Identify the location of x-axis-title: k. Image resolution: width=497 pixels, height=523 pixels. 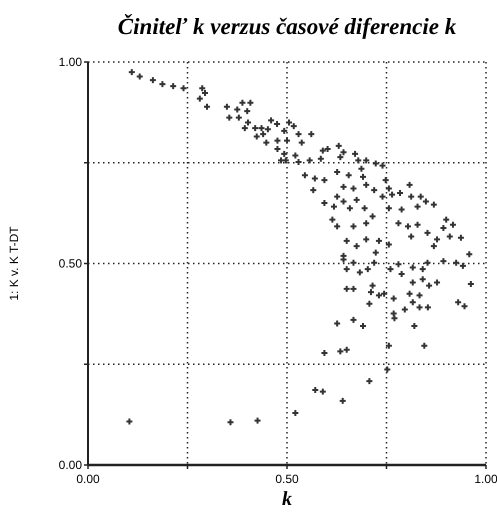
(287, 499).